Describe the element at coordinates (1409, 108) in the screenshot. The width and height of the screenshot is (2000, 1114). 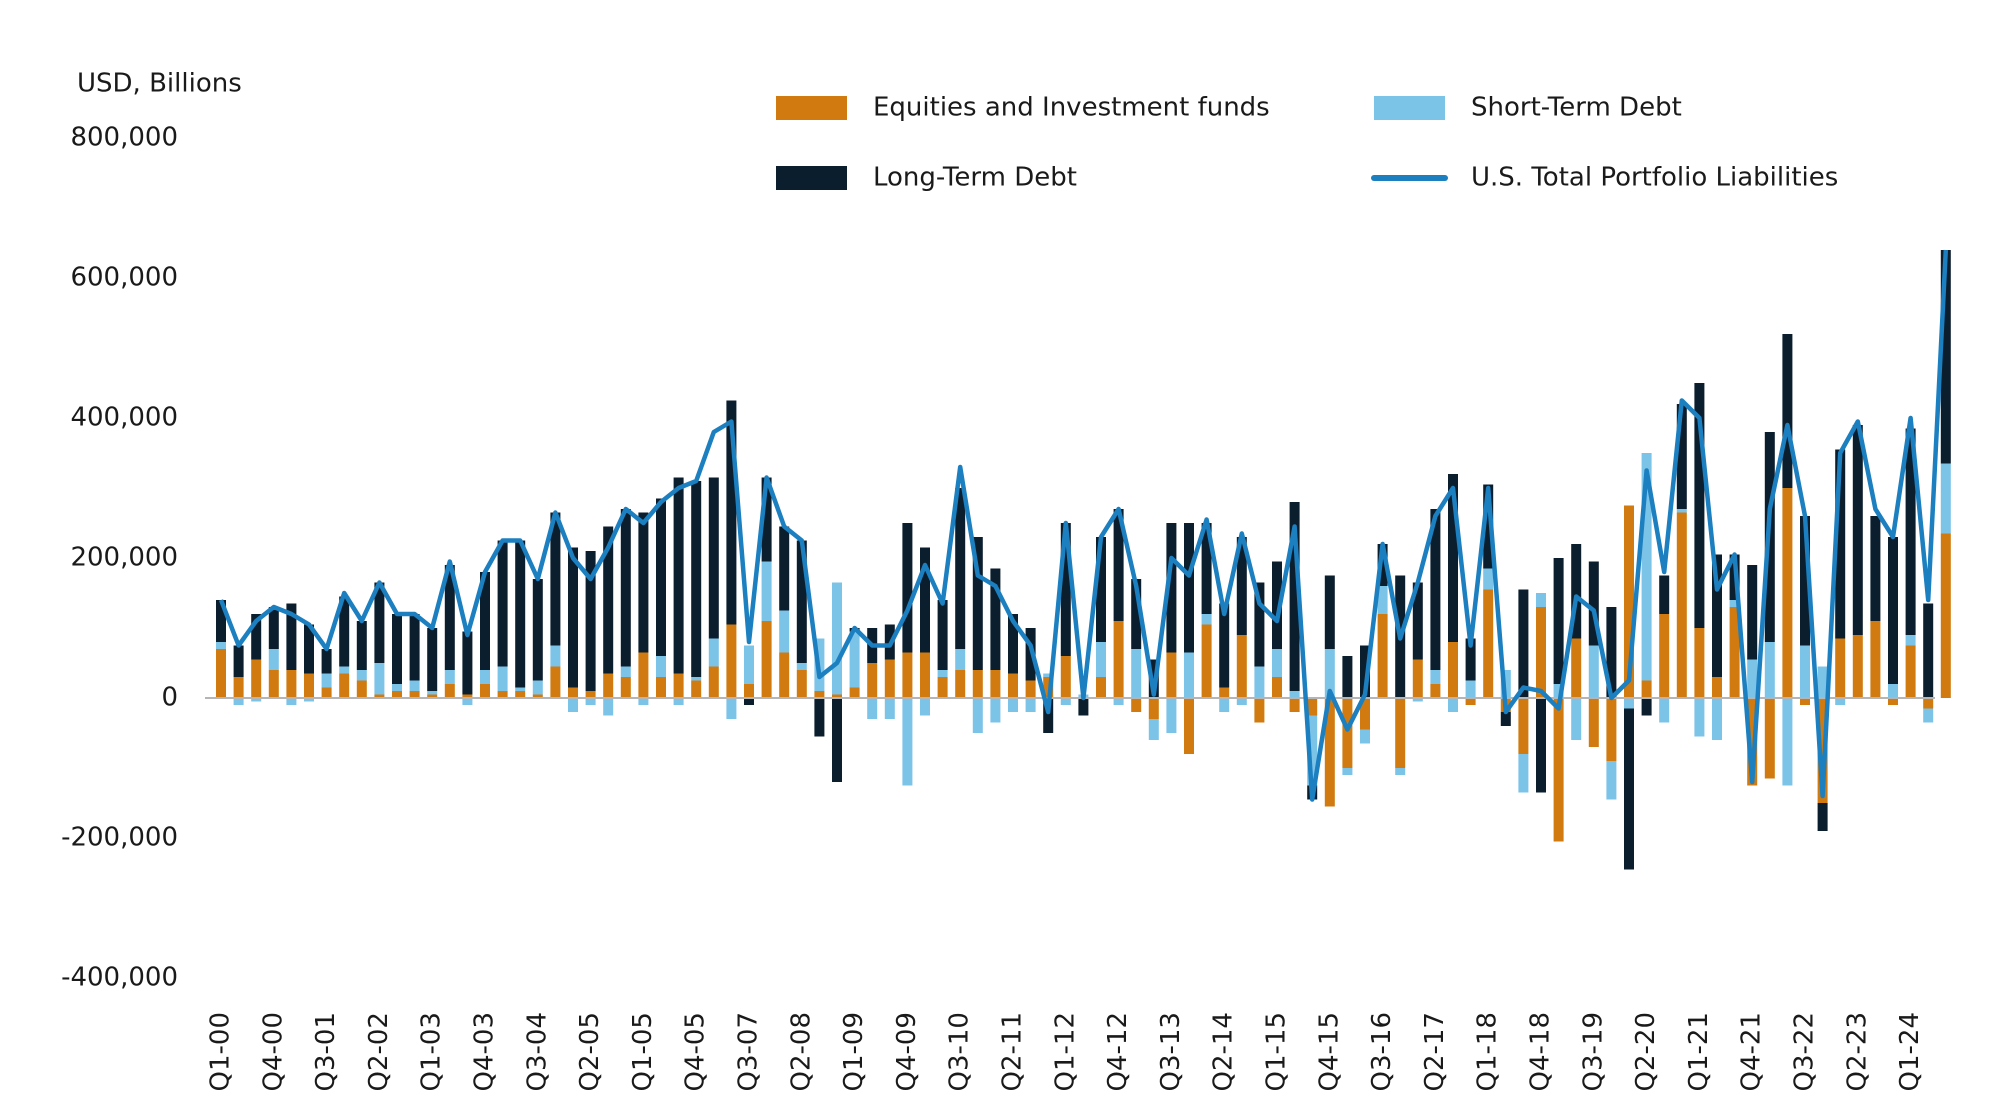
I see `legend-swatch` at that location.